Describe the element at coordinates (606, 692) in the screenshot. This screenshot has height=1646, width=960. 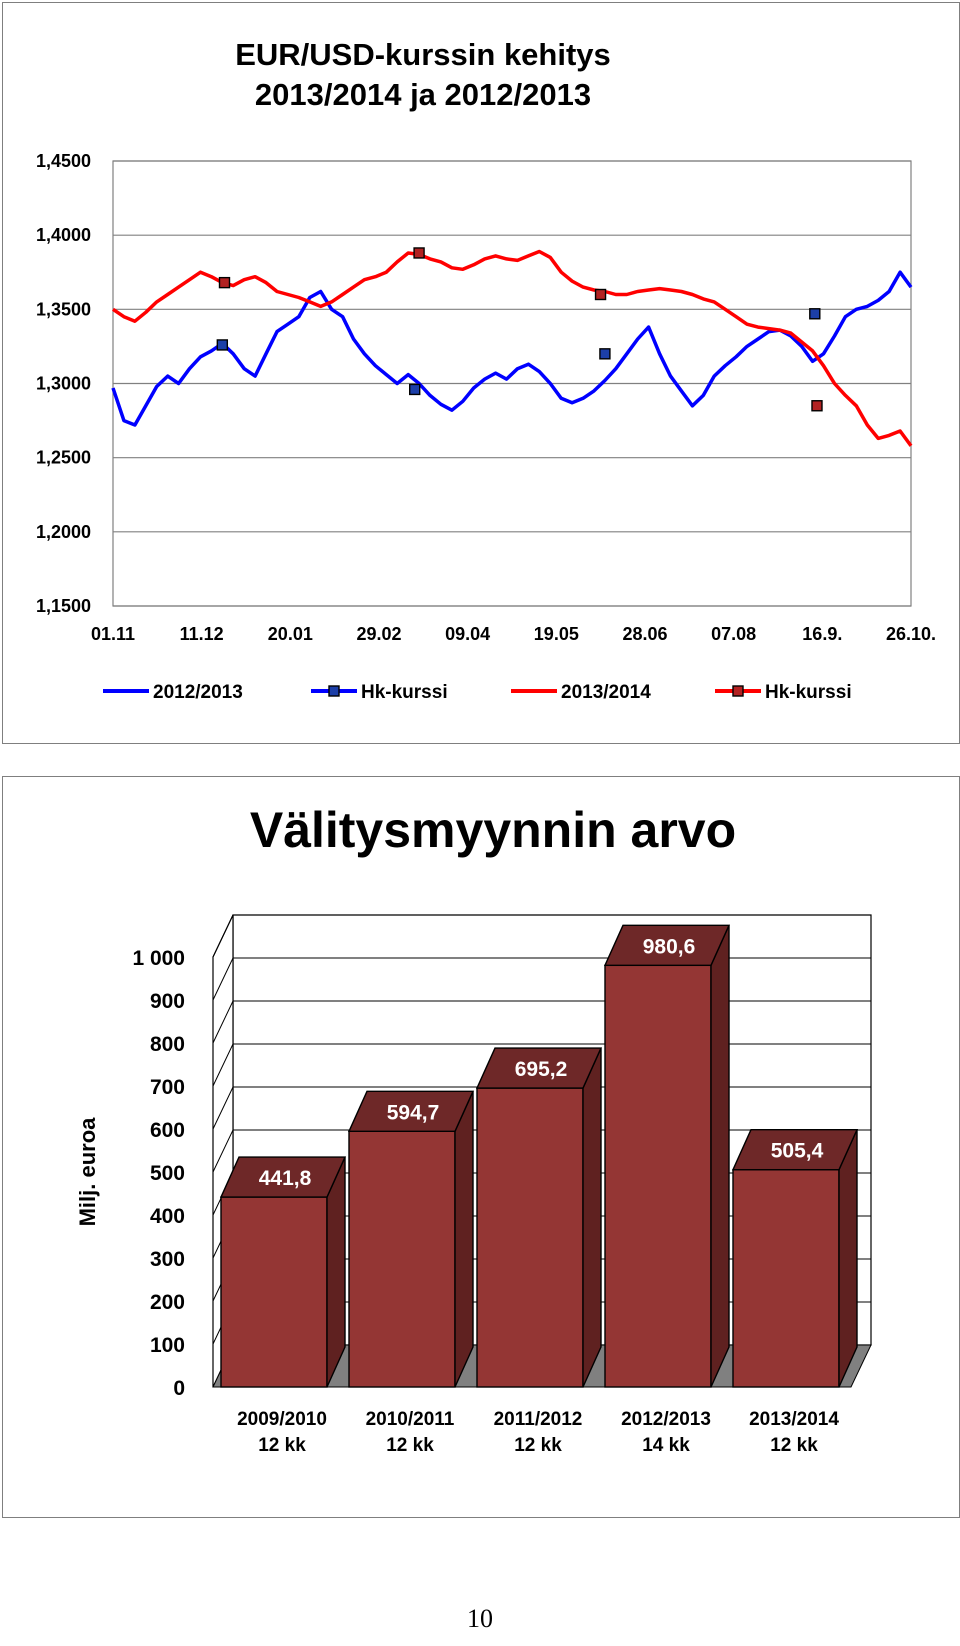
I see `legend-label: 2013/2014` at that location.